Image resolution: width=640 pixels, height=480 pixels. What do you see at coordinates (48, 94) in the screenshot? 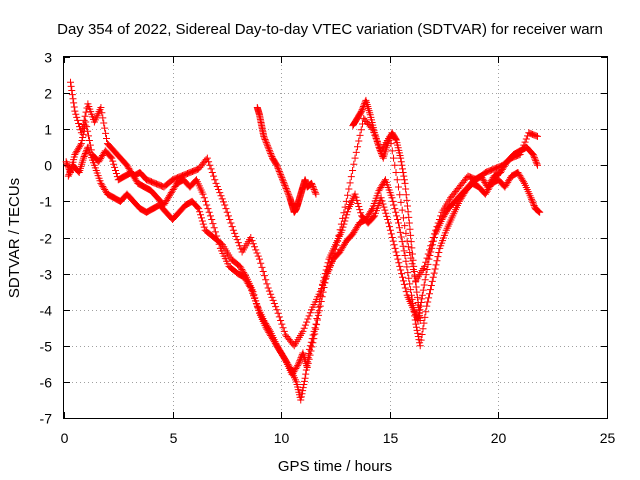
I see `y-tick-label: 2` at bounding box center [48, 94].